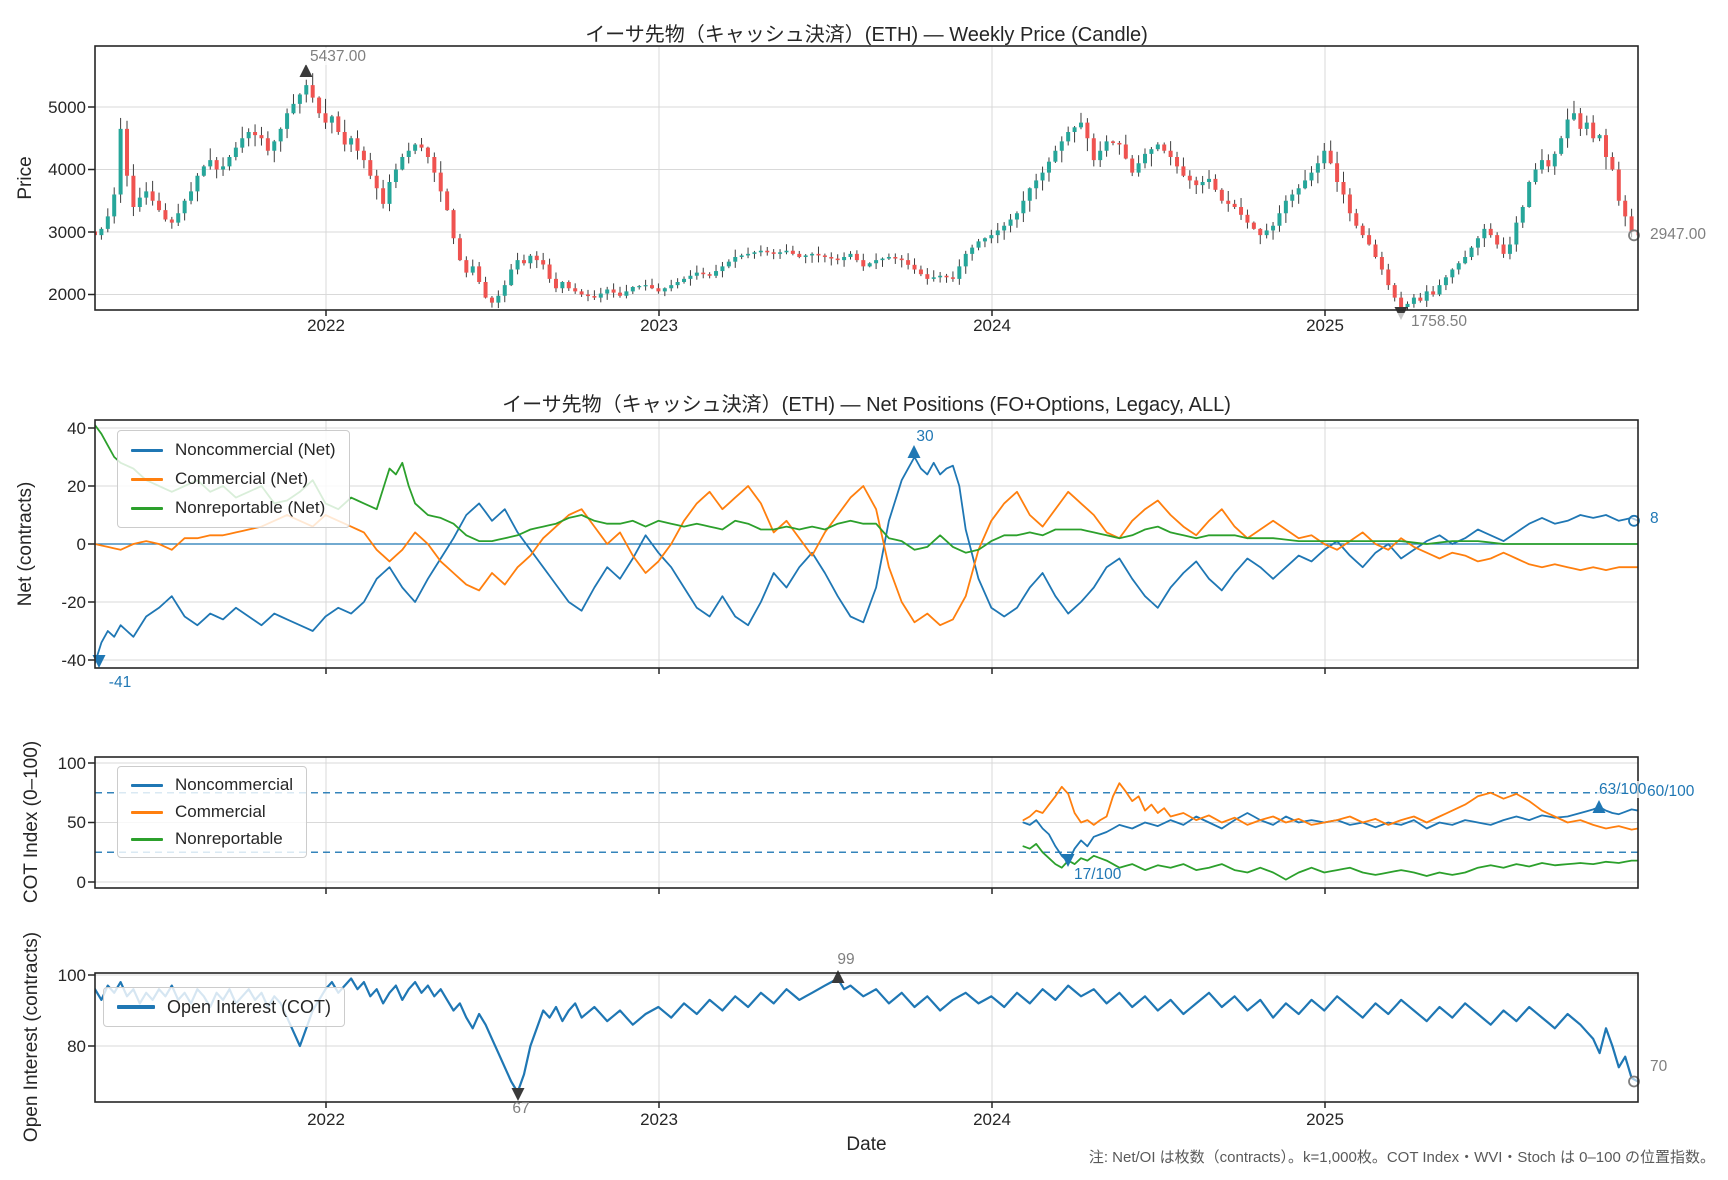 The height and width of the screenshot is (1180, 1728). I want to click on series-line-nonreportable, so click(1330, 862).